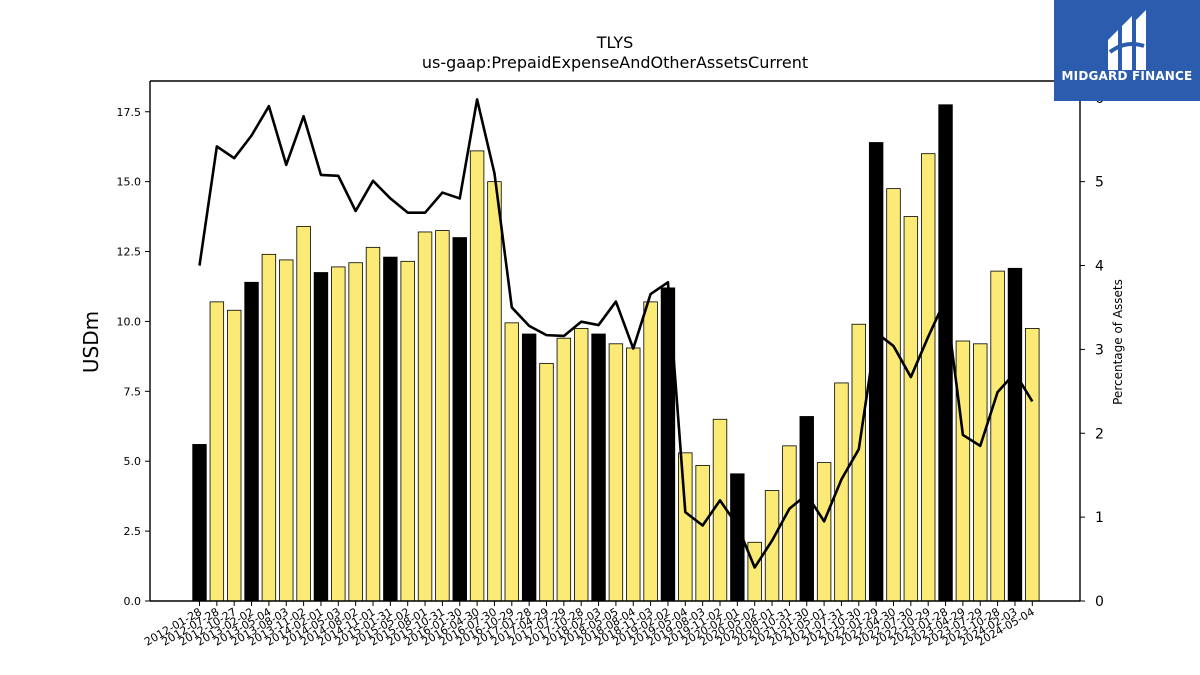 The width and height of the screenshot is (1200, 675). Describe the element at coordinates (1099, 602) in the screenshot. I see `y2-tick-label: 0` at that location.